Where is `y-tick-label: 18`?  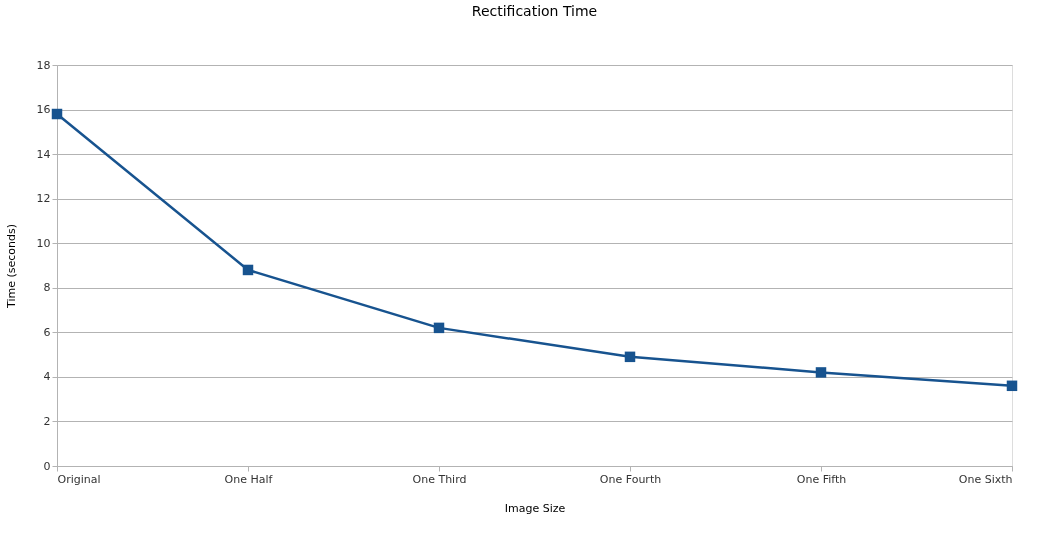 y-tick-label: 18 is located at coordinates (43, 65).